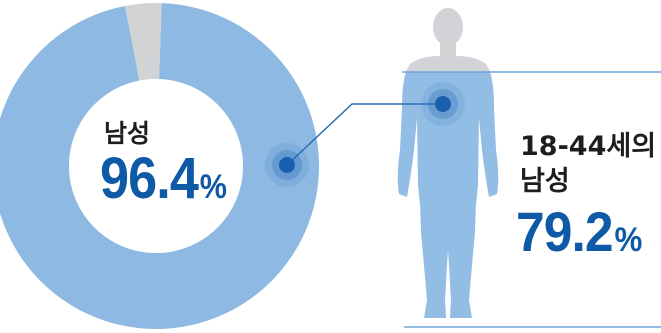  Describe the element at coordinates (143, 41) in the screenshot. I see `donut-slice-remainder` at that location.